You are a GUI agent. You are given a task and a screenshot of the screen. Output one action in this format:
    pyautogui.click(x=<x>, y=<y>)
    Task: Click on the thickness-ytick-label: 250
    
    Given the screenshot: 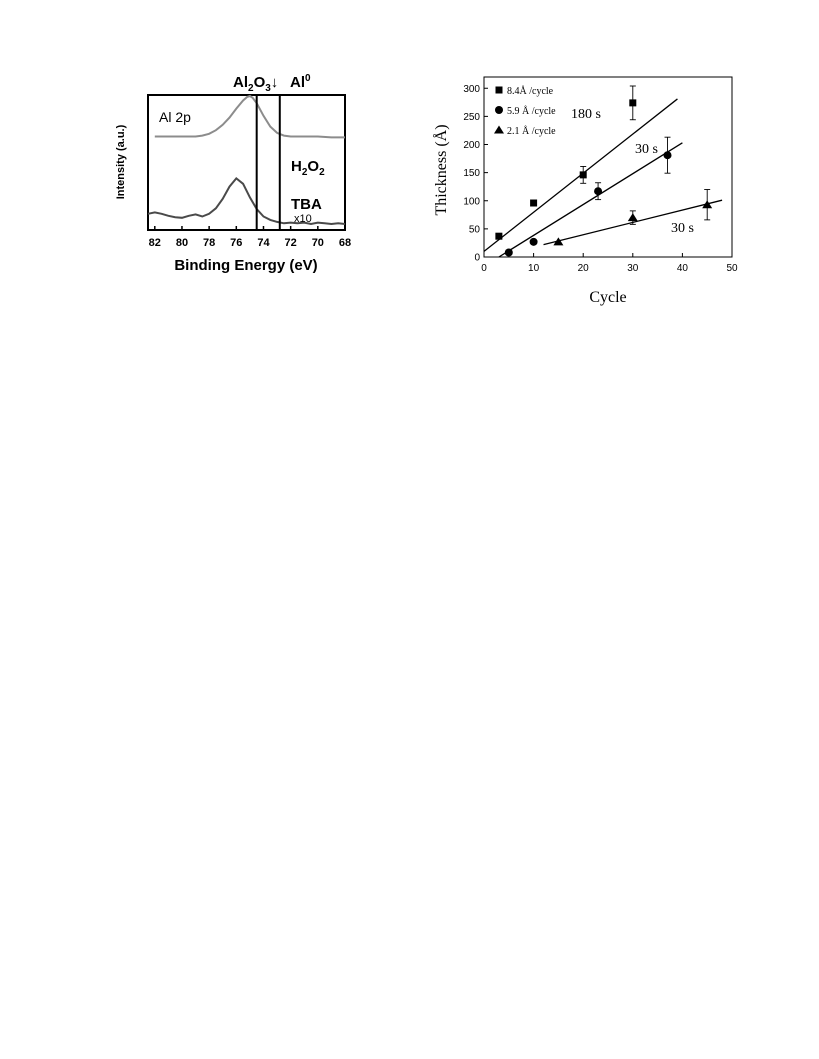 What is the action you would take?
    pyautogui.click(x=471, y=117)
    